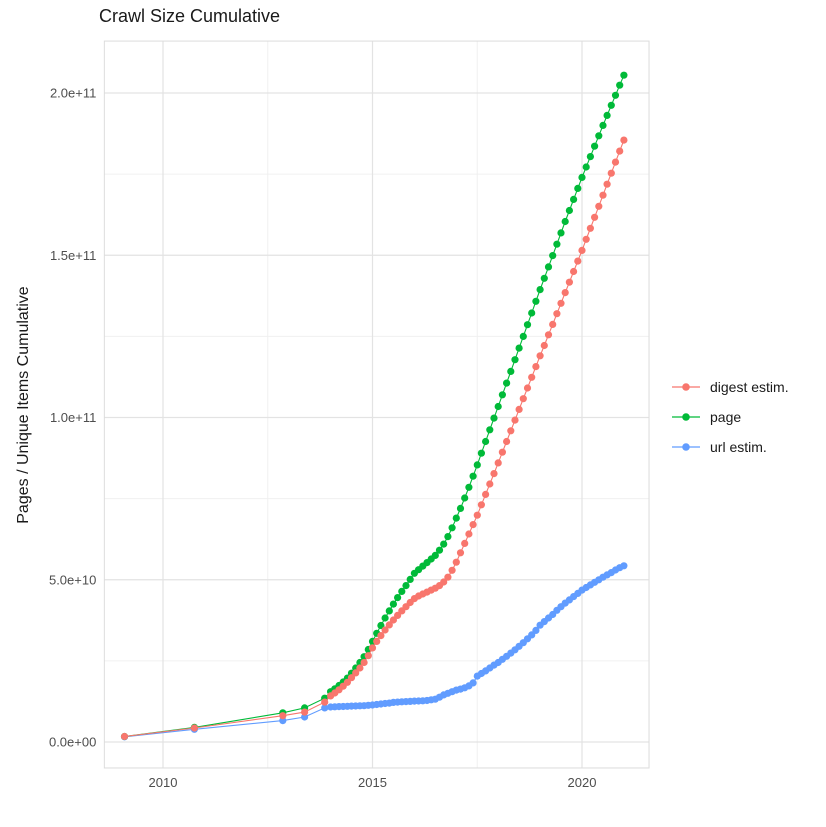 This screenshot has width=826, height=827. I want to click on x-tick-label: 2015, so click(372, 782).